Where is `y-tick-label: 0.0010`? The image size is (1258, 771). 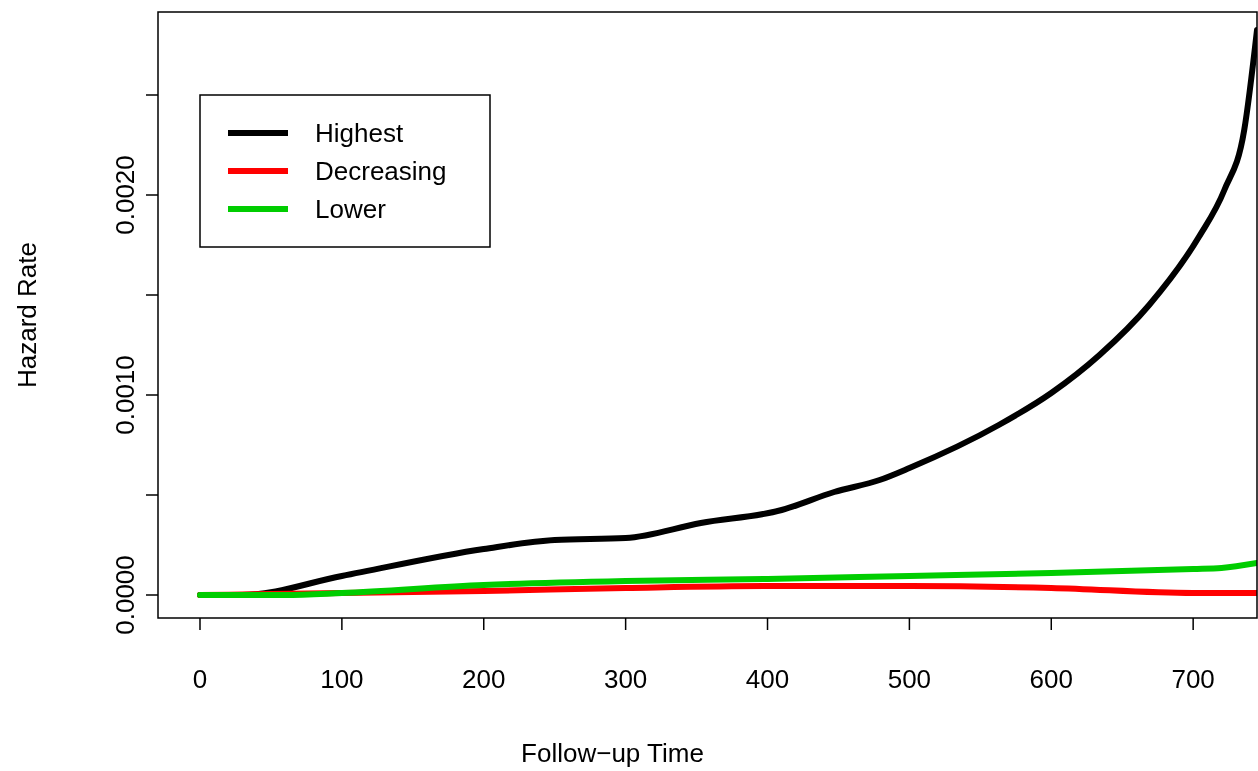 y-tick-label: 0.0010 is located at coordinates (125, 395).